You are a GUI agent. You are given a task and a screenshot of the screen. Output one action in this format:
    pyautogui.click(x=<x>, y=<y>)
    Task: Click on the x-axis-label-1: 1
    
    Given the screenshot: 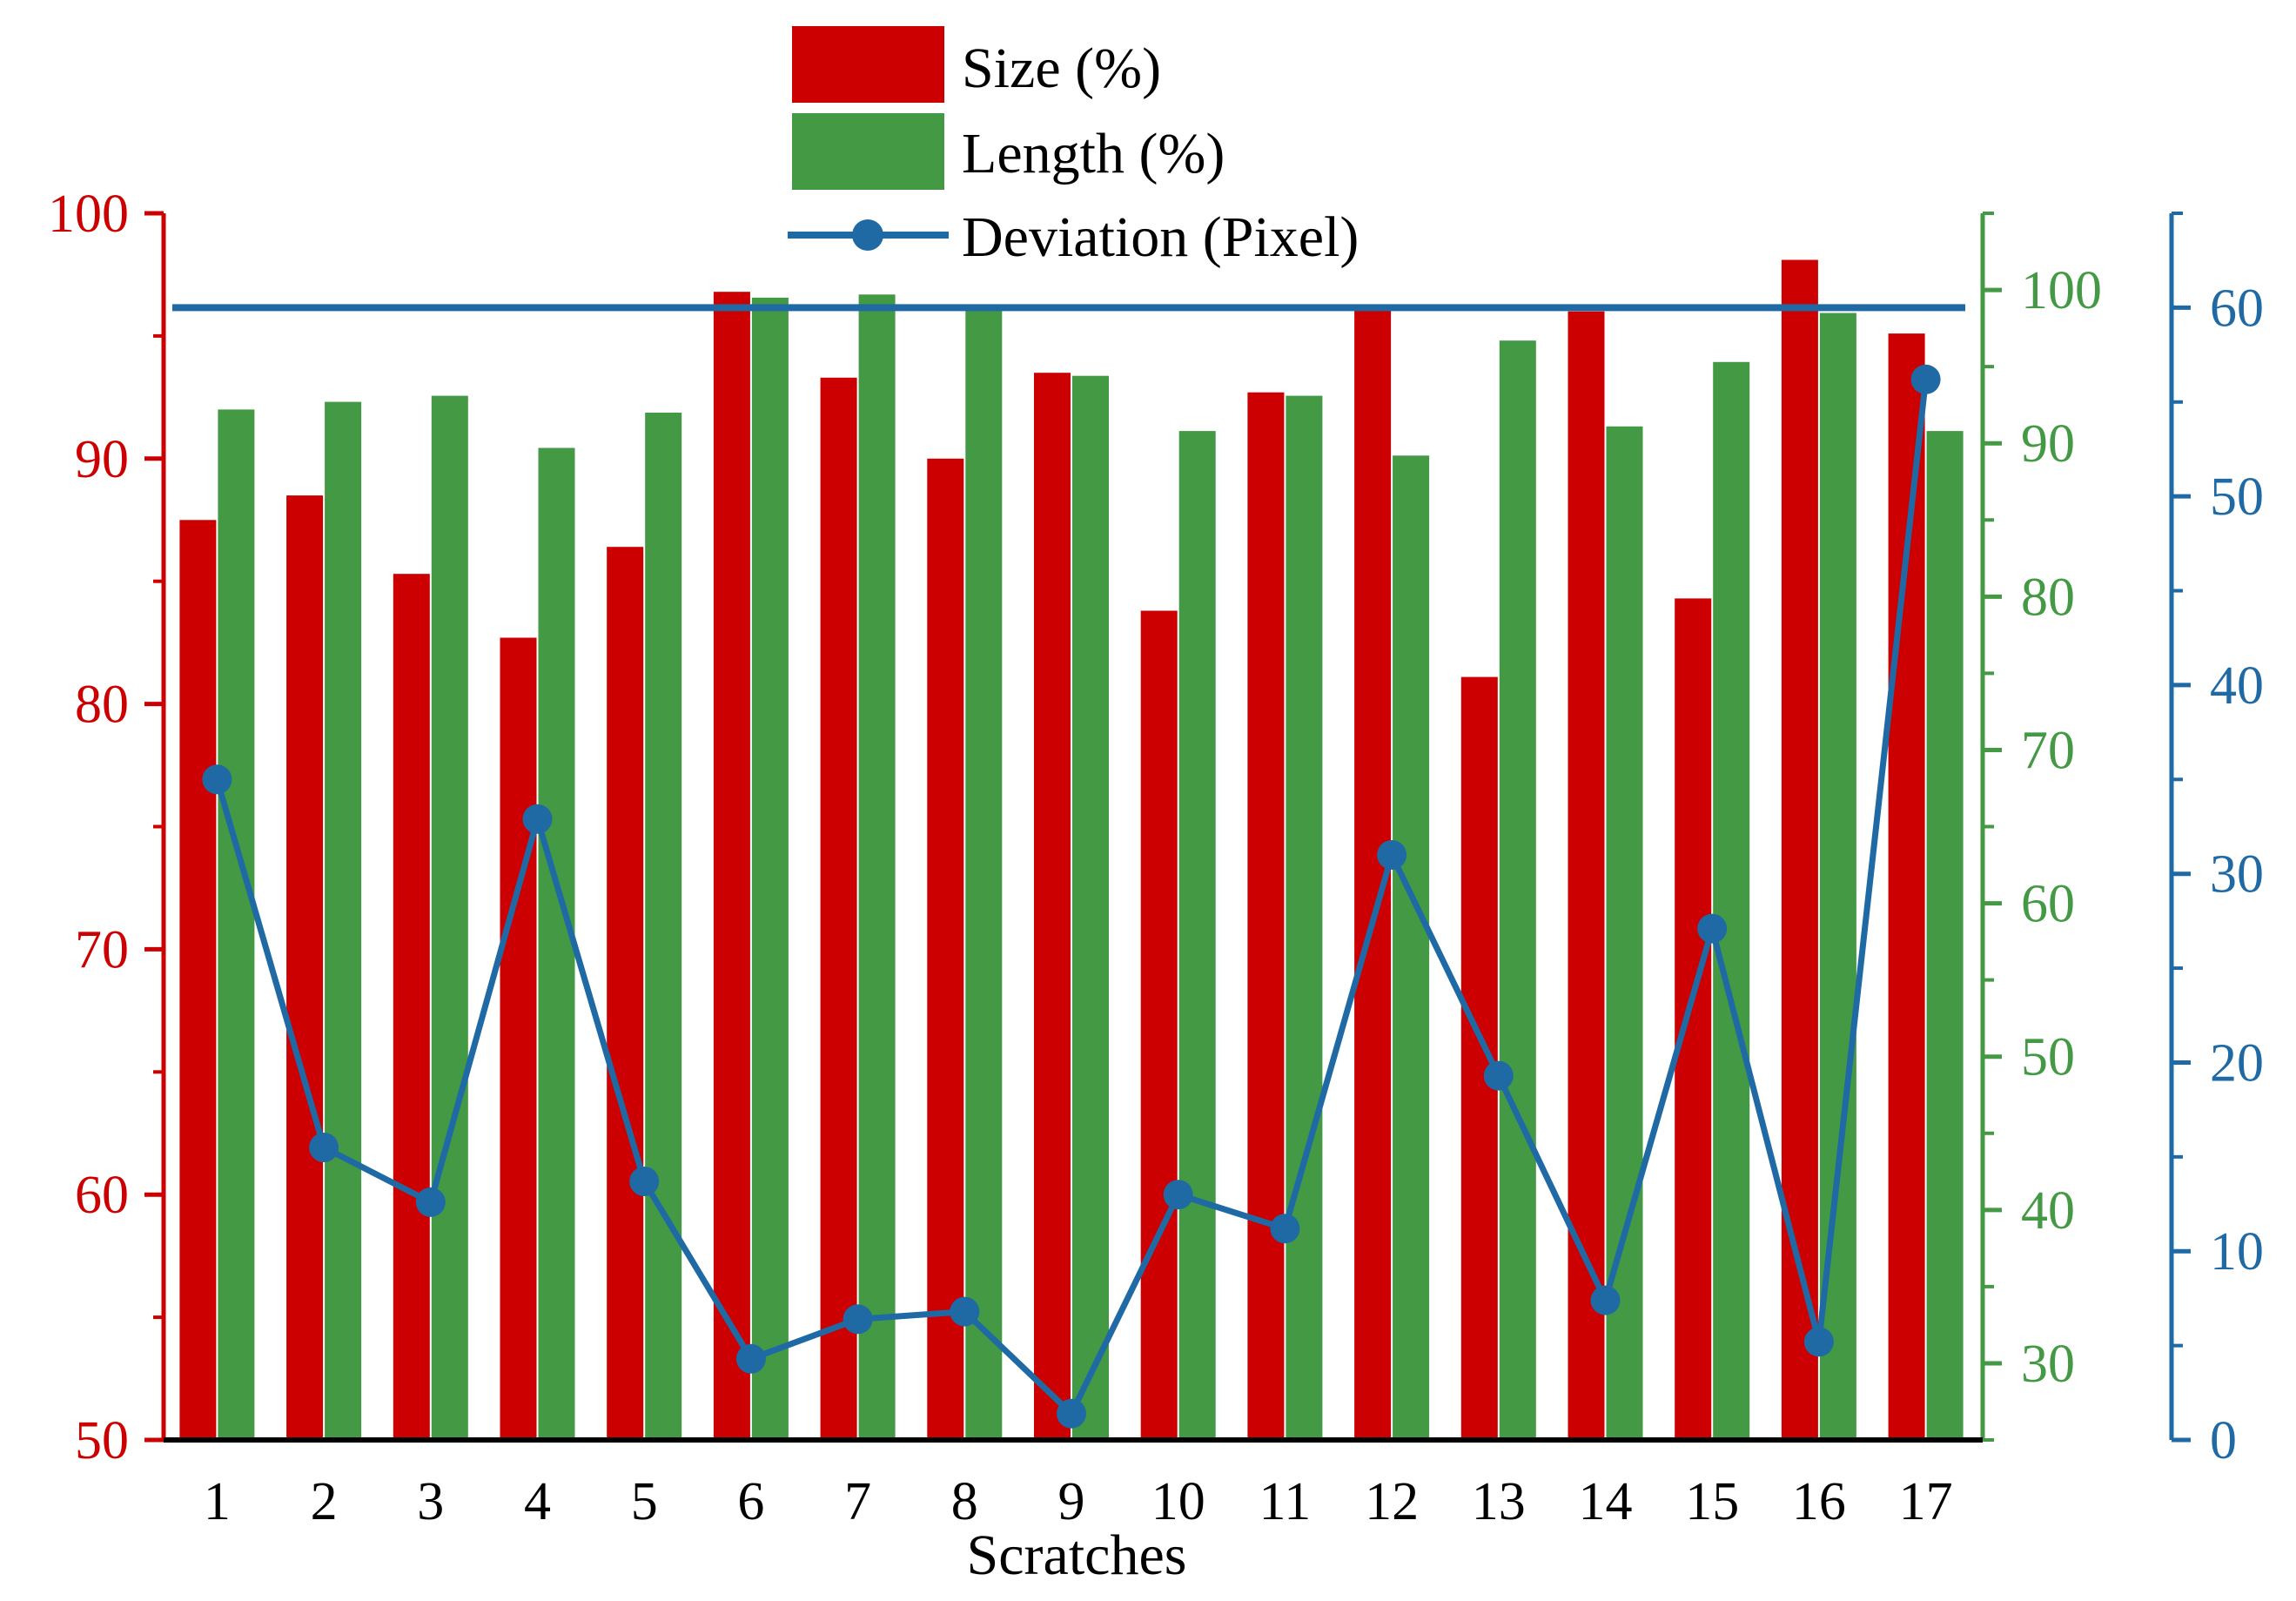 What is the action you would take?
    pyautogui.click(x=217, y=1501)
    